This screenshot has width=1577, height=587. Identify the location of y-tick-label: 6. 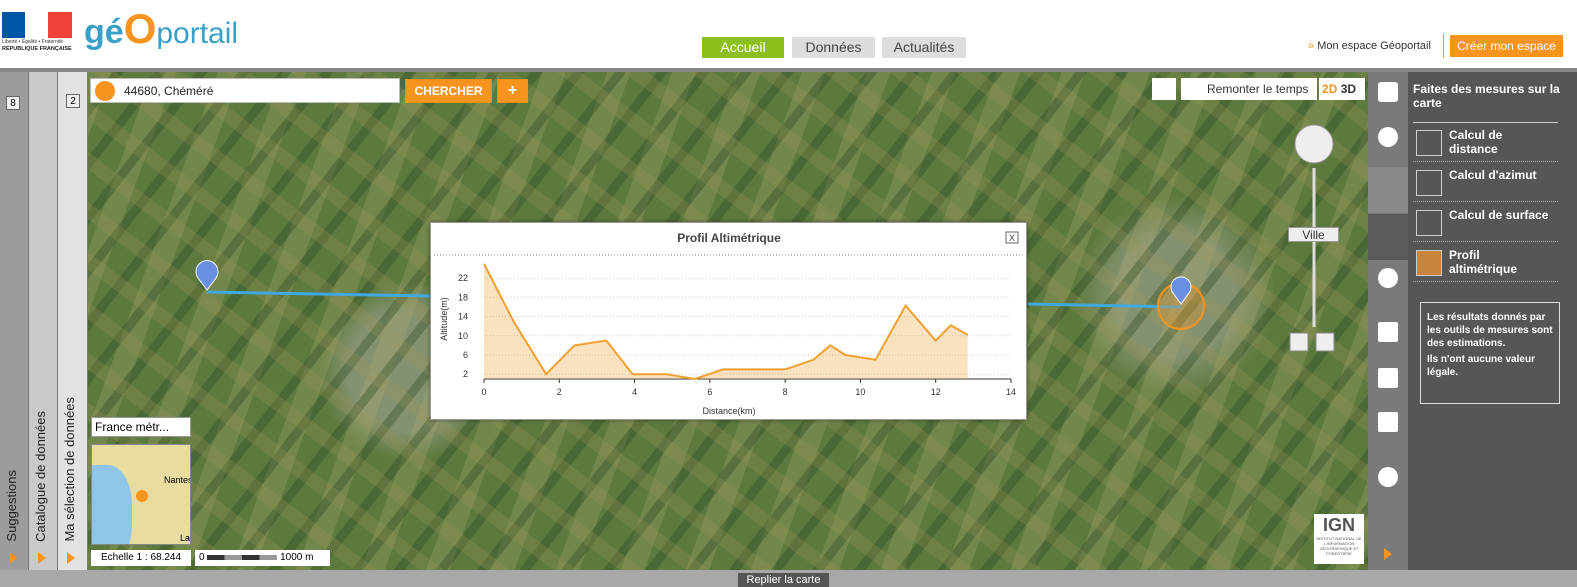
(465, 355).